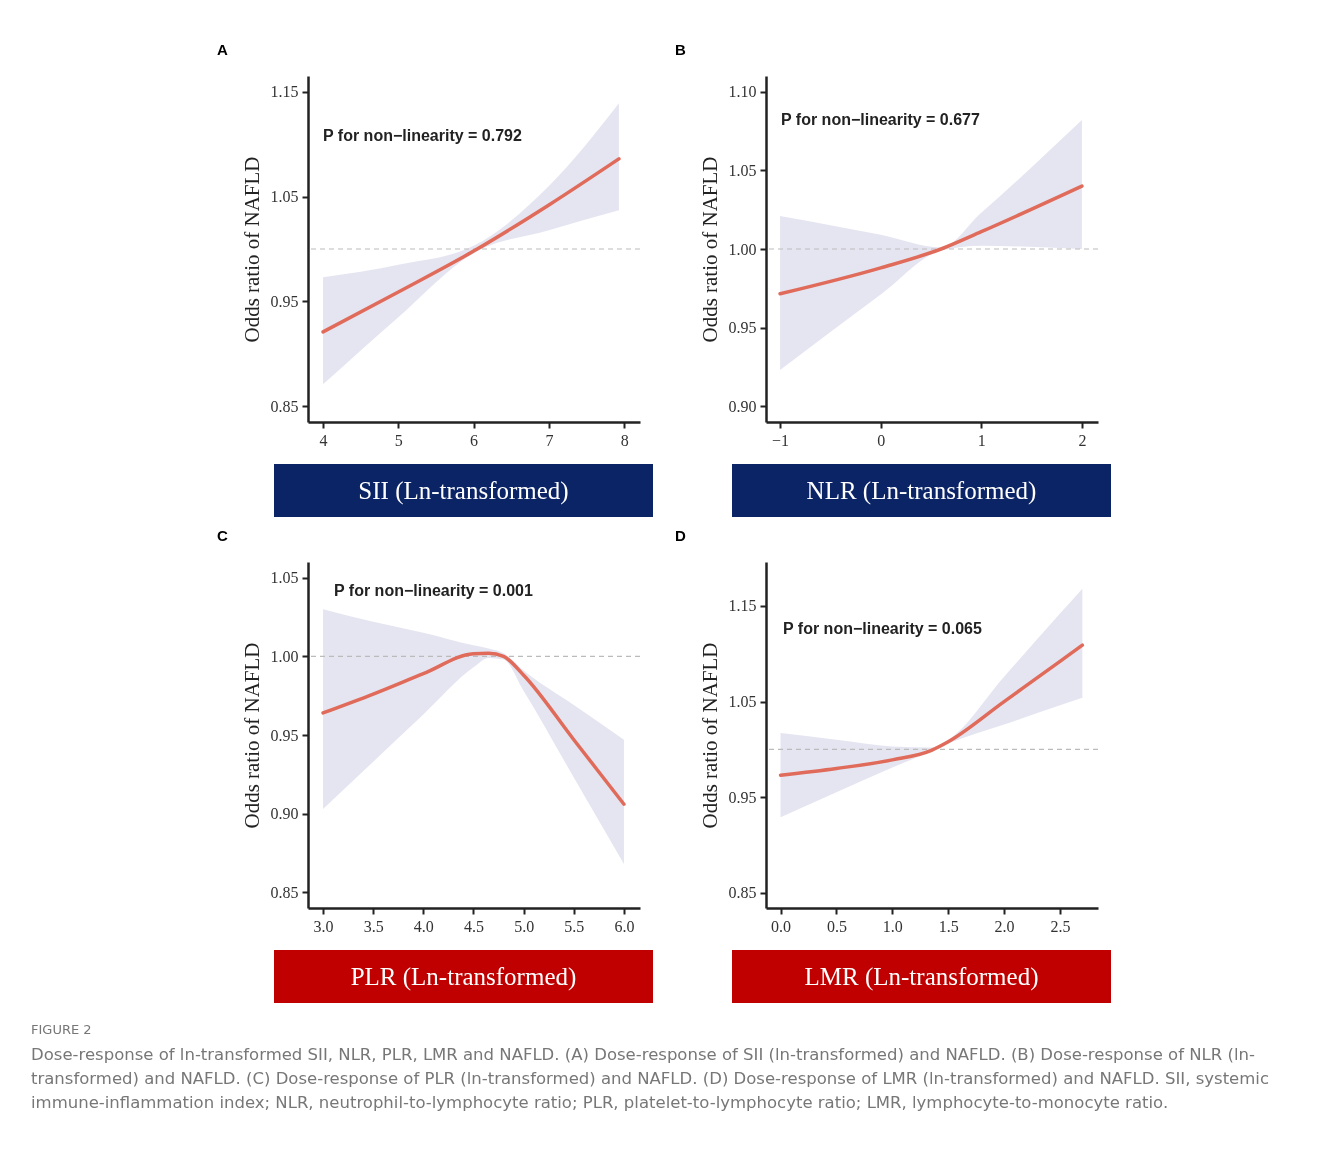  I want to click on x-tick-label: 4, so click(323, 440).